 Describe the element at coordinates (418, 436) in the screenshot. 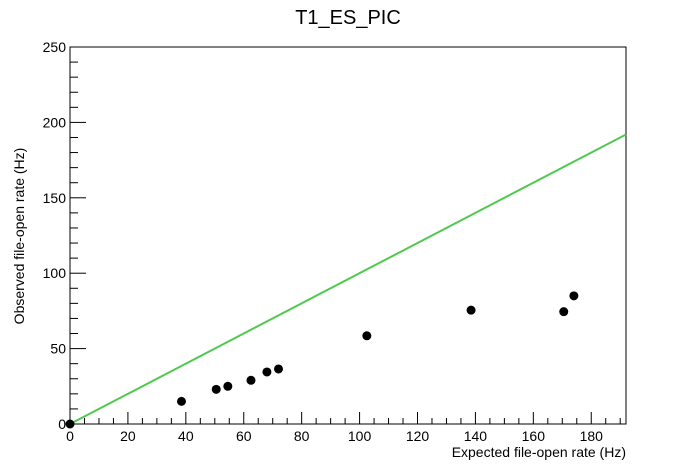

I see `x-tick-label: 120` at that location.